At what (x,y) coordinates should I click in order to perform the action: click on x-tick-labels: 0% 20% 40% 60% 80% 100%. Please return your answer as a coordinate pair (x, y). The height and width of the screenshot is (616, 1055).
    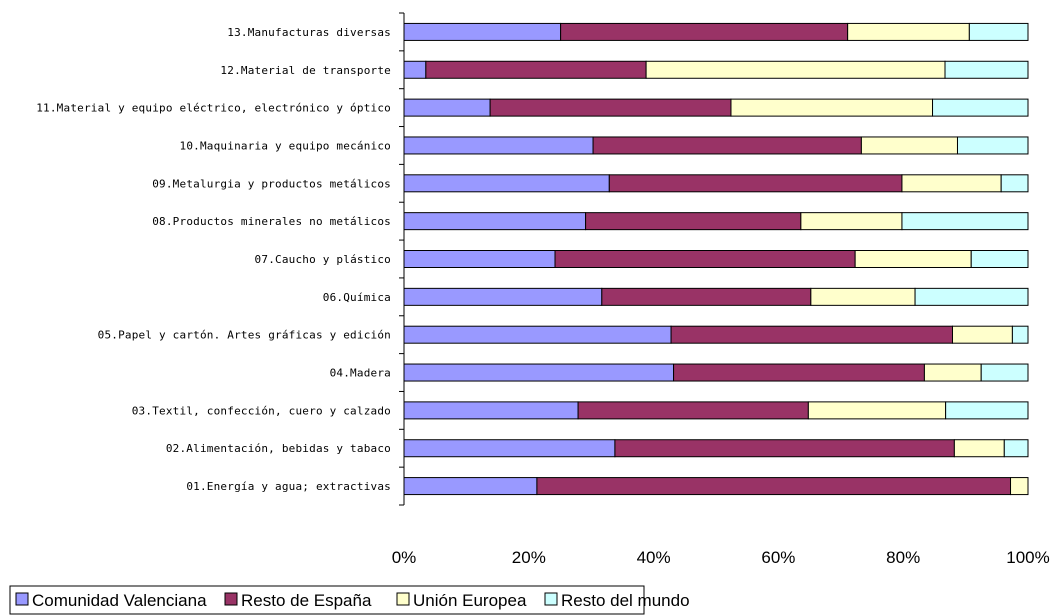
    Looking at the image, I should click on (721, 557).